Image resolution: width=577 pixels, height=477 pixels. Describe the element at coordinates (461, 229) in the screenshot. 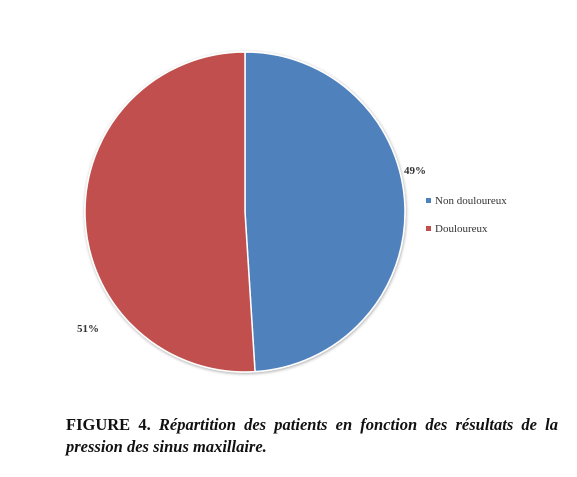

I see `legend-label-douloureux: Douloureux` at that location.